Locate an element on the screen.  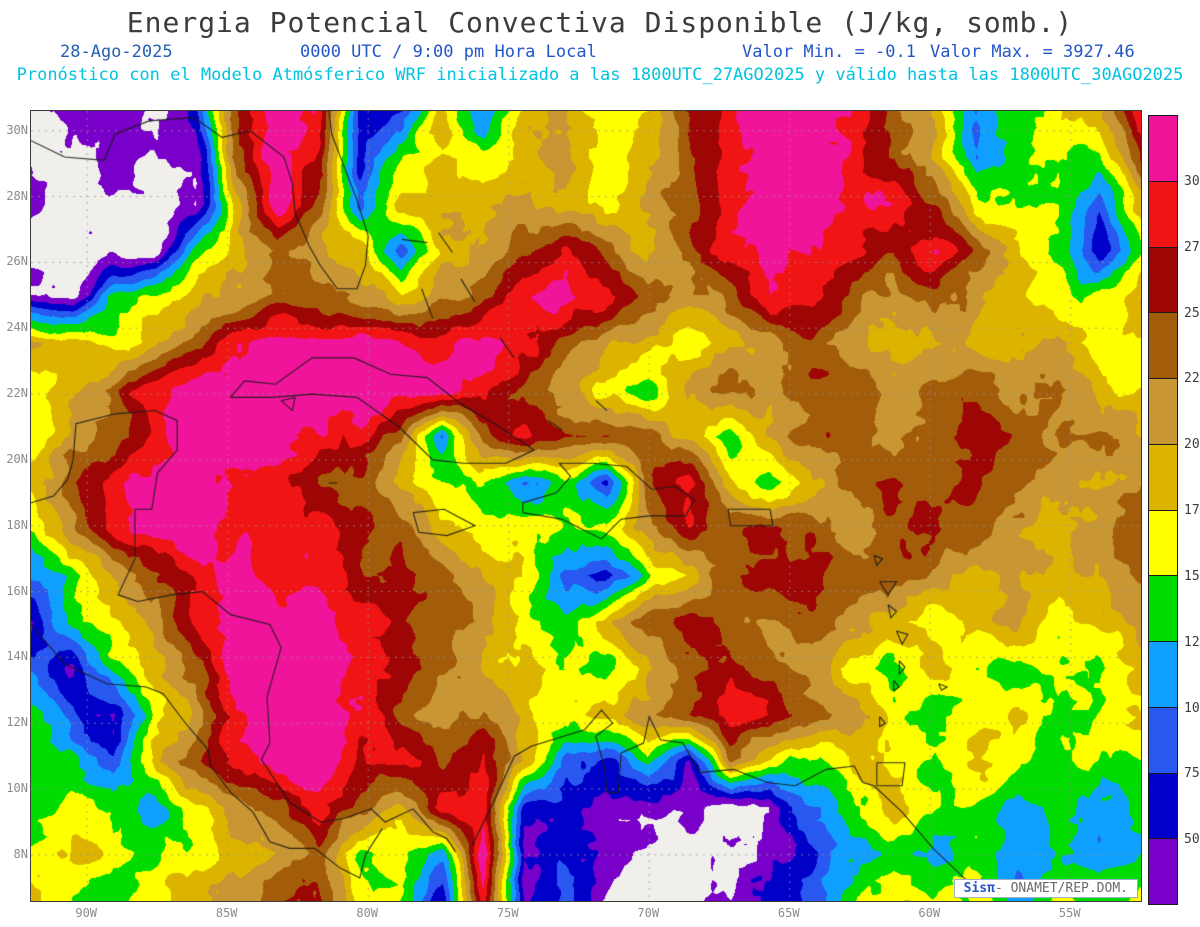
watermark-text: - ONAMET/REP.DOM. is located at coordinates (1061, 888).